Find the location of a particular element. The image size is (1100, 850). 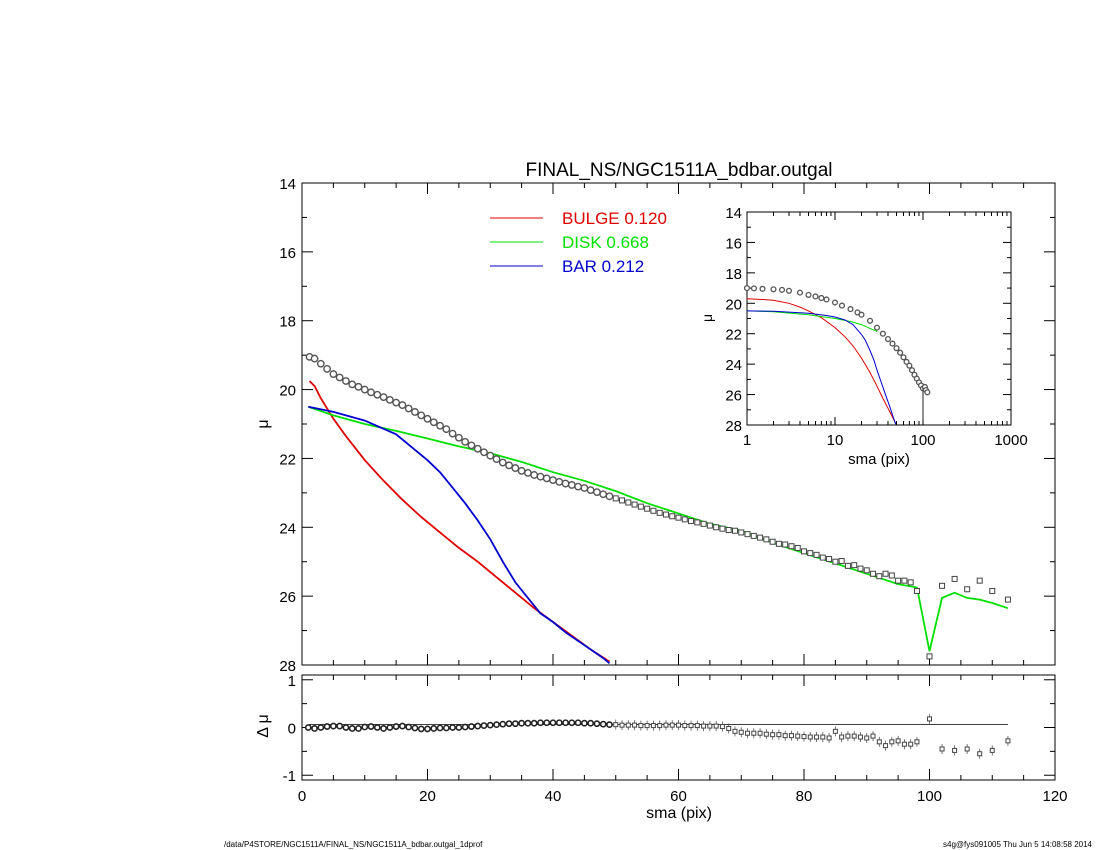

main-y-tick-label: 24 is located at coordinates (287, 528).